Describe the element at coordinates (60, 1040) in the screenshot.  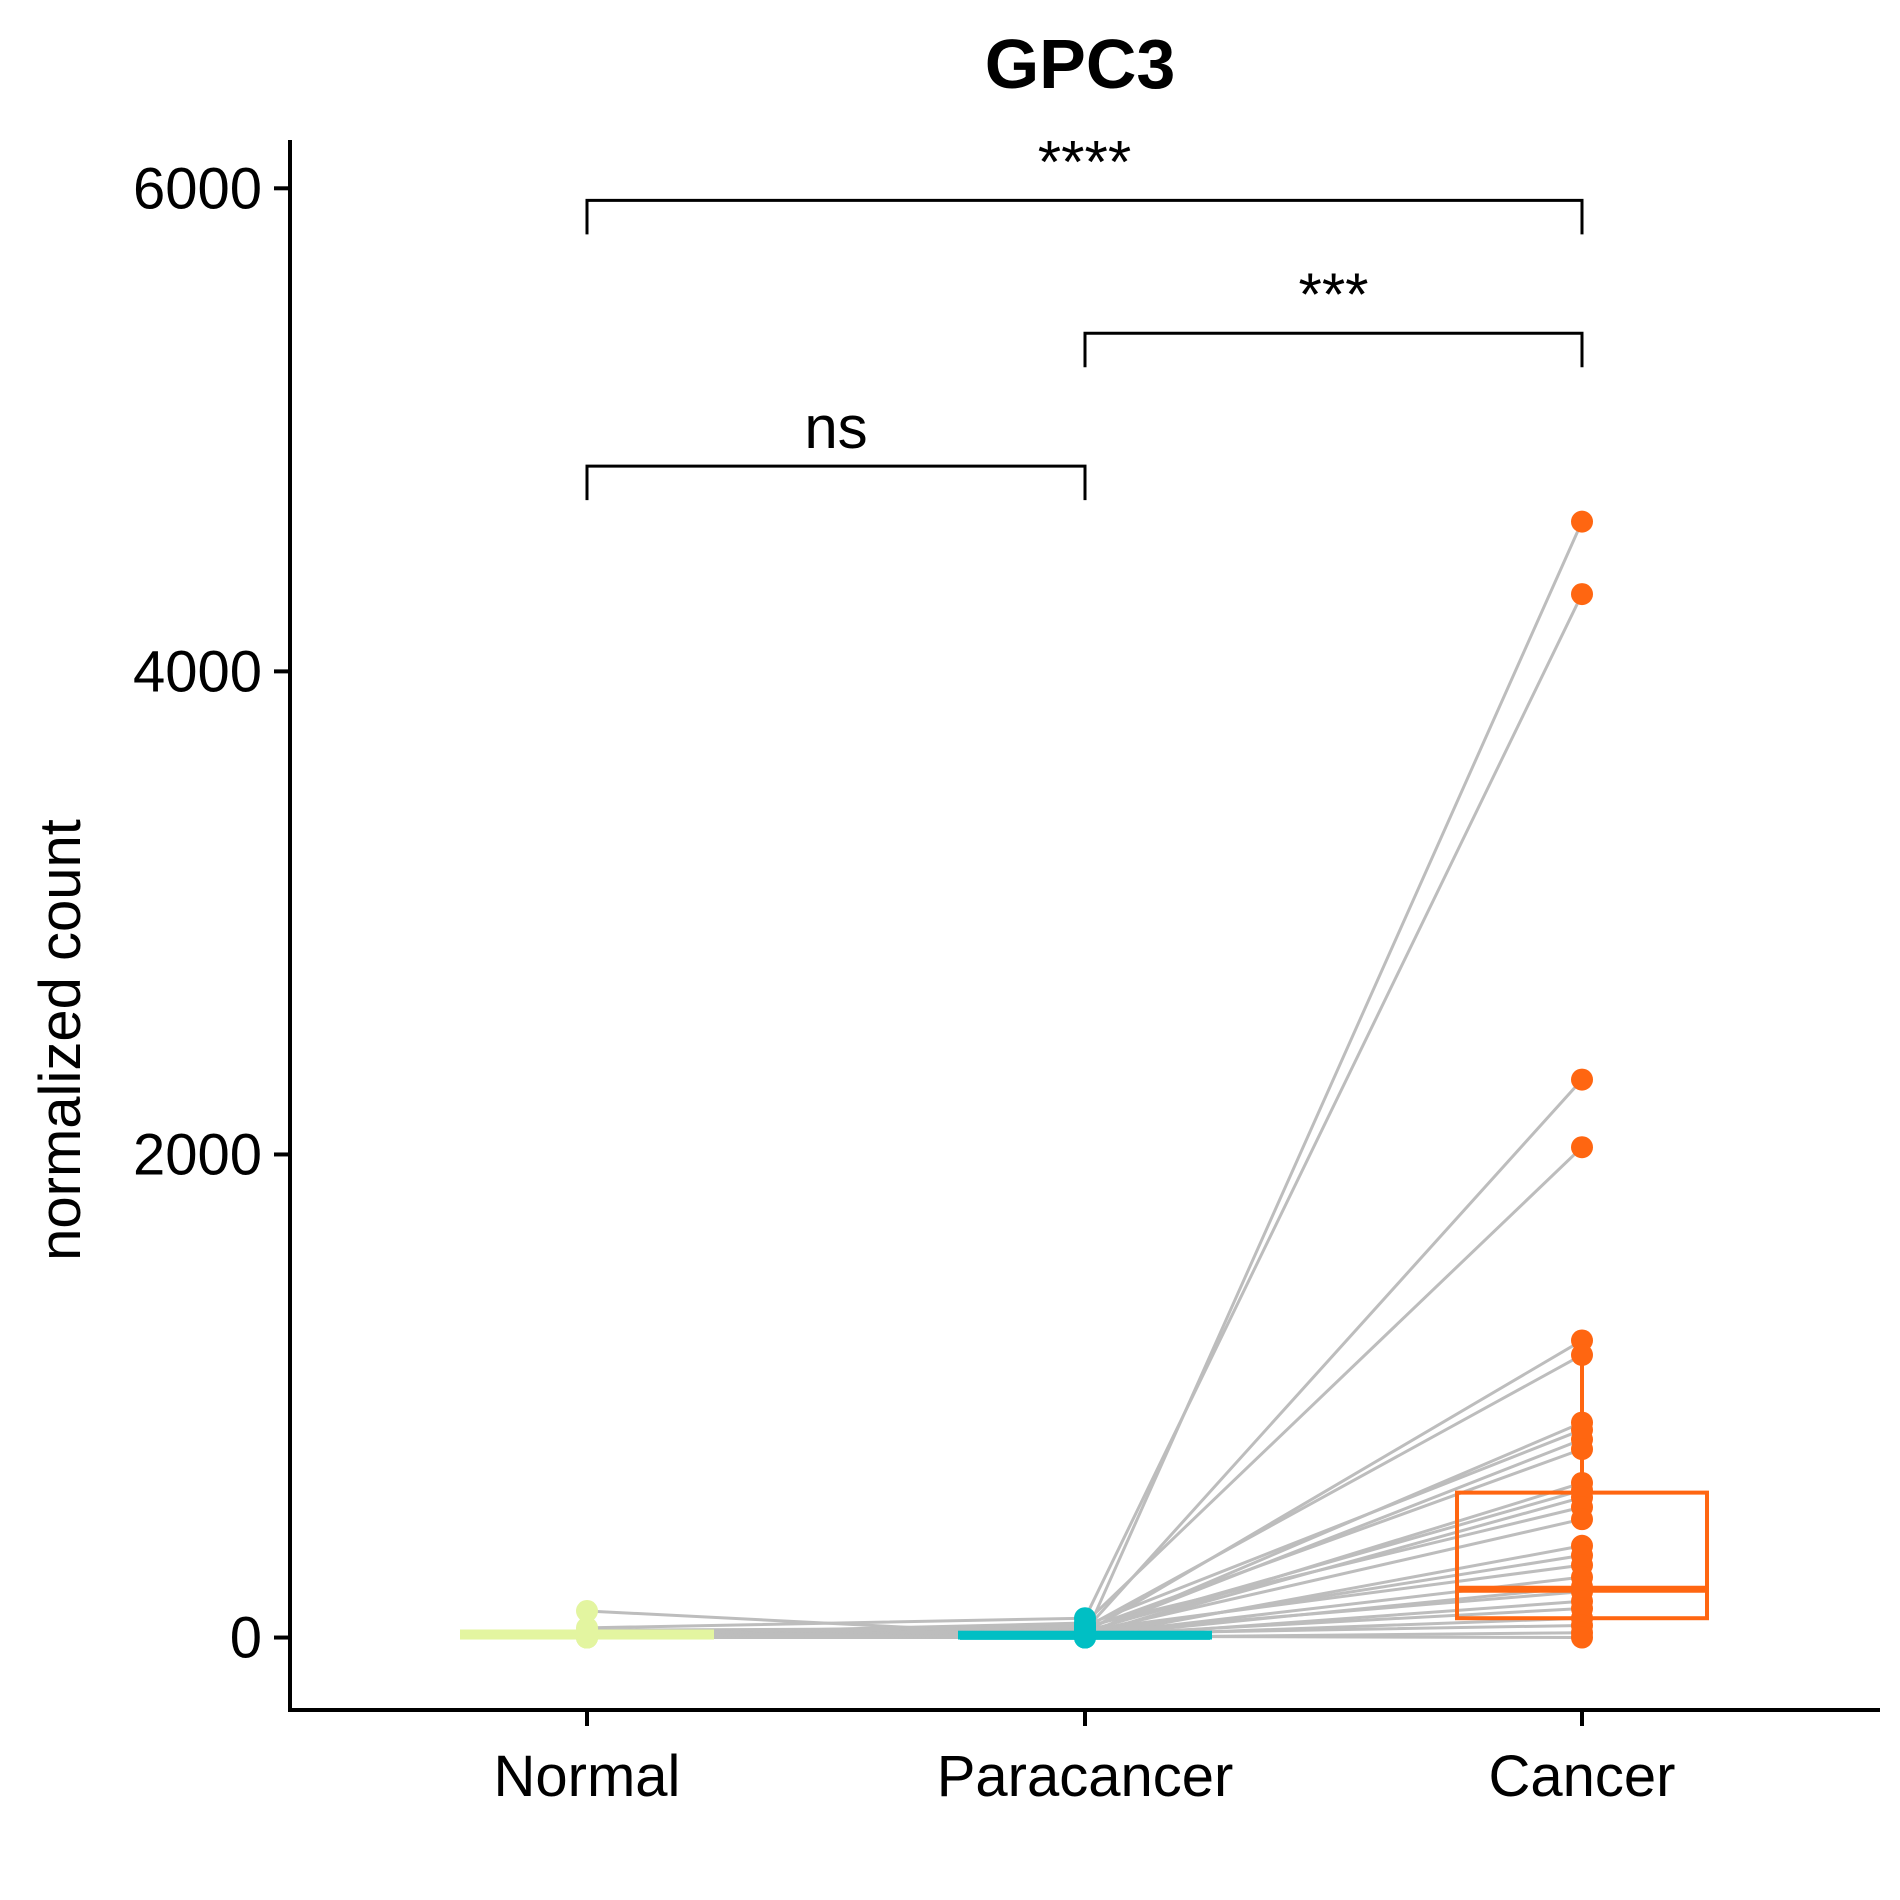
I see `y-axis-title: normalized count` at that location.